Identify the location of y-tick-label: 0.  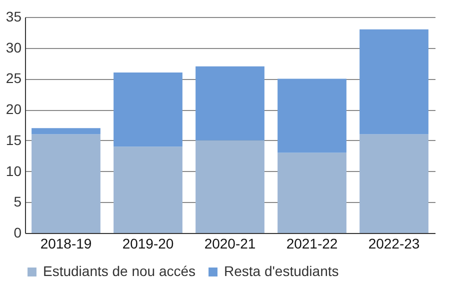
(18, 232).